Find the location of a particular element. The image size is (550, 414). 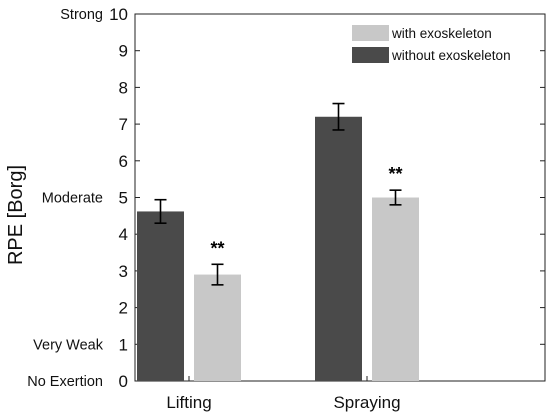

y-tick-label: 1 is located at coordinates (123, 344).